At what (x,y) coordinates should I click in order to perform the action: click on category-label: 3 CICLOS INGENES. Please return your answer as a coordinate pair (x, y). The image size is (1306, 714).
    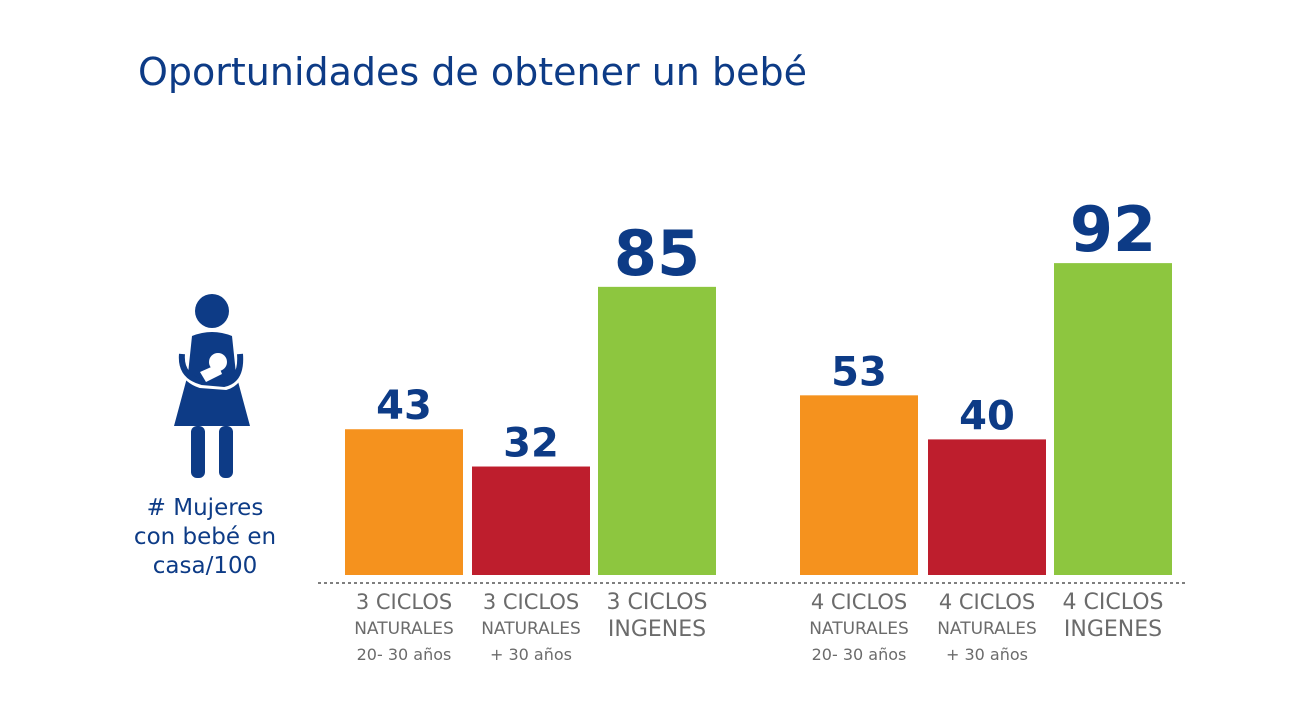
    Looking at the image, I should click on (657, 616).